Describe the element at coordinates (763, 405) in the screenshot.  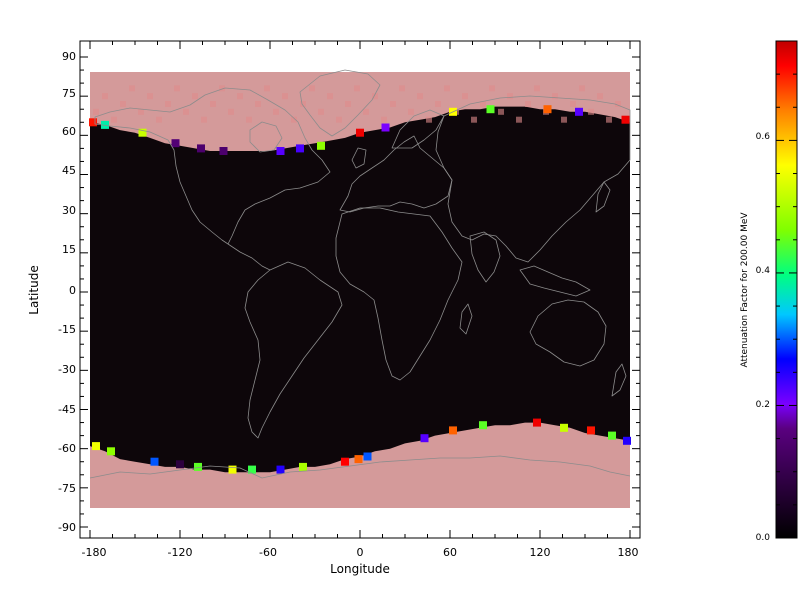
I see `colorbar-tick-label: 0.2` at that location.